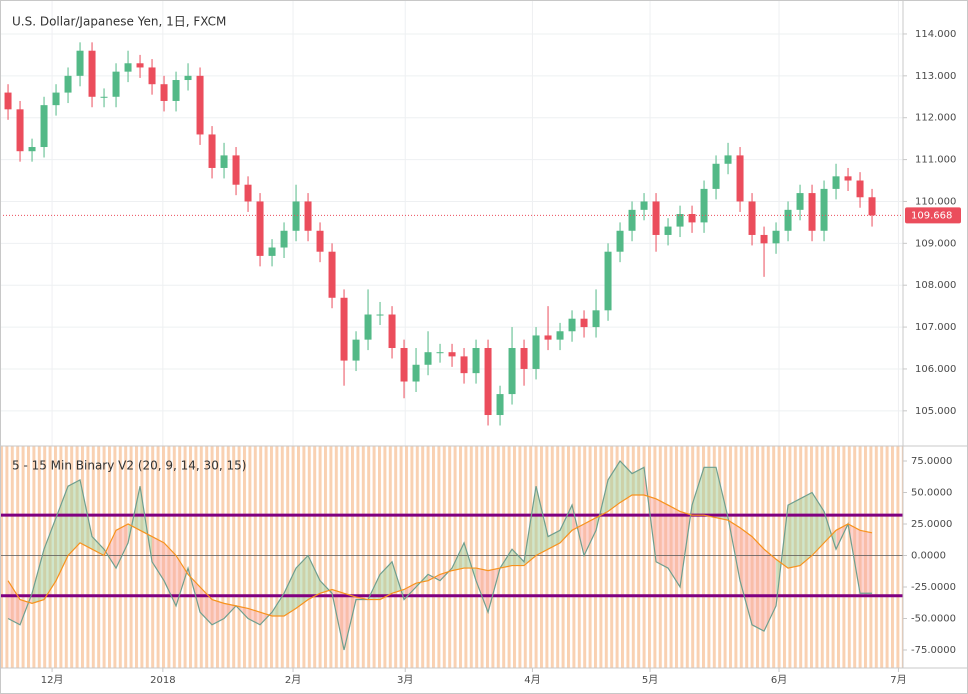 The height and width of the screenshot is (694, 968). What do you see at coordinates (650, 680) in the screenshot?
I see `x-tick-label: 5月` at bounding box center [650, 680].